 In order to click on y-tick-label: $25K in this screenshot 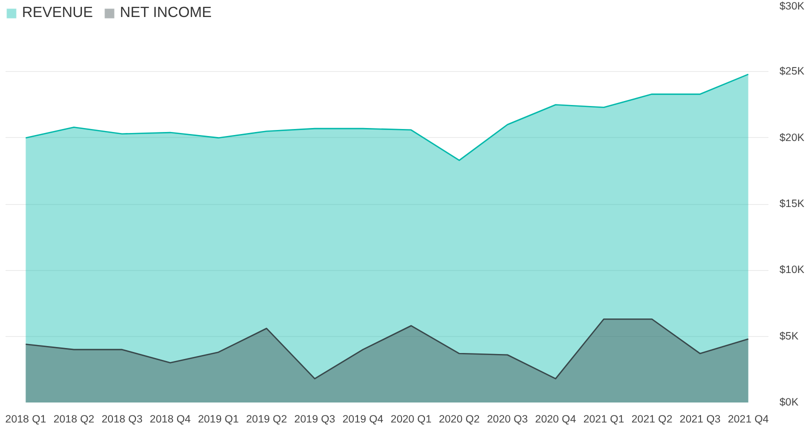, I will do `click(792, 72)`.